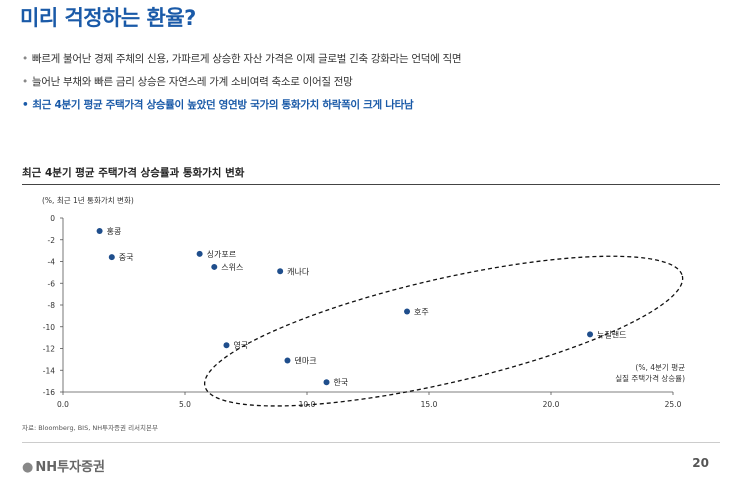  What do you see at coordinates (232, 267) in the screenshot?
I see `data-point-label: 스위스` at bounding box center [232, 267].